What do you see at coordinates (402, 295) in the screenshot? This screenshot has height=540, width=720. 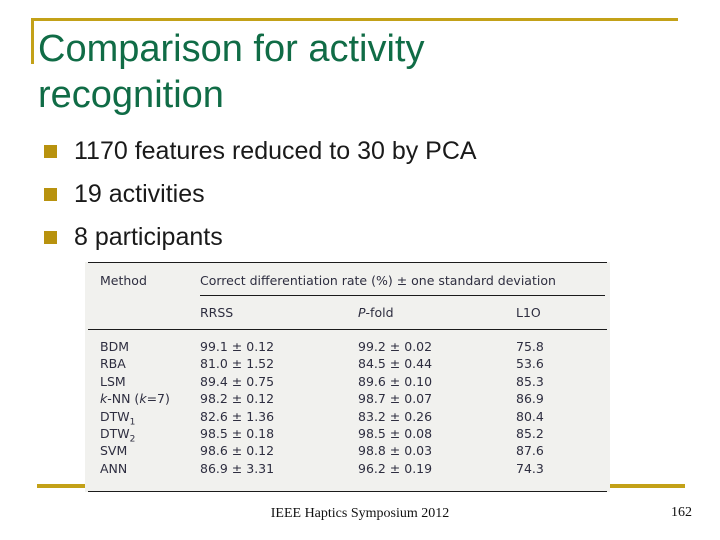 I see `span-header-underline` at bounding box center [402, 295].